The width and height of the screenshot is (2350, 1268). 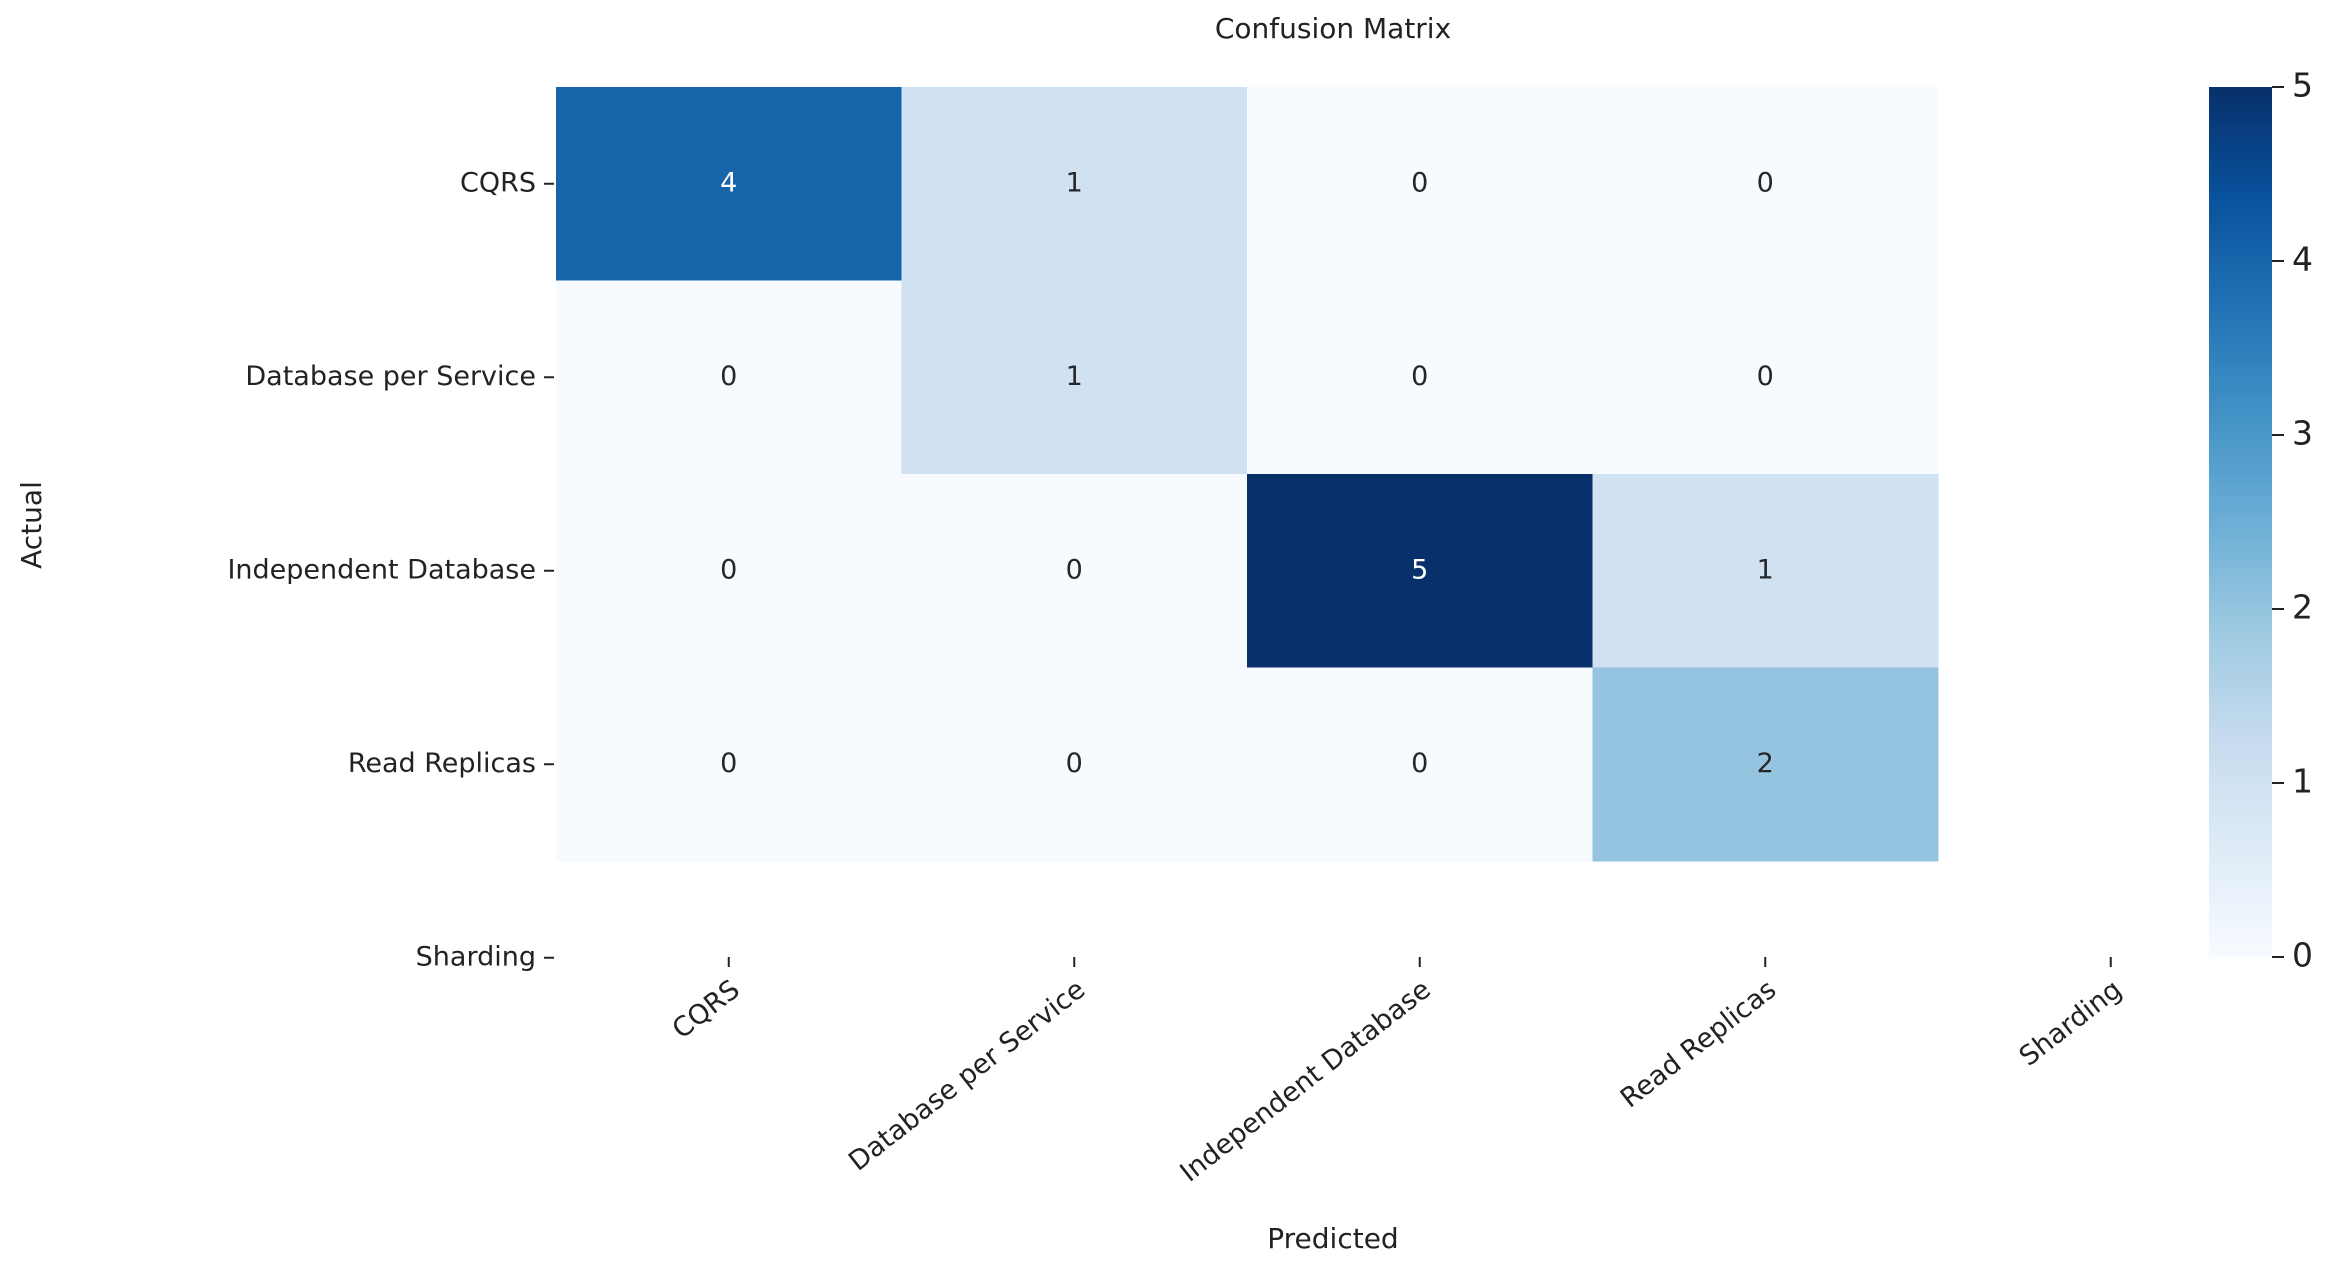 What do you see at coordinates (706, 1009) in the screenshot?
I see `x-tick-label: CQRS` at bounding box center [706, 1009].